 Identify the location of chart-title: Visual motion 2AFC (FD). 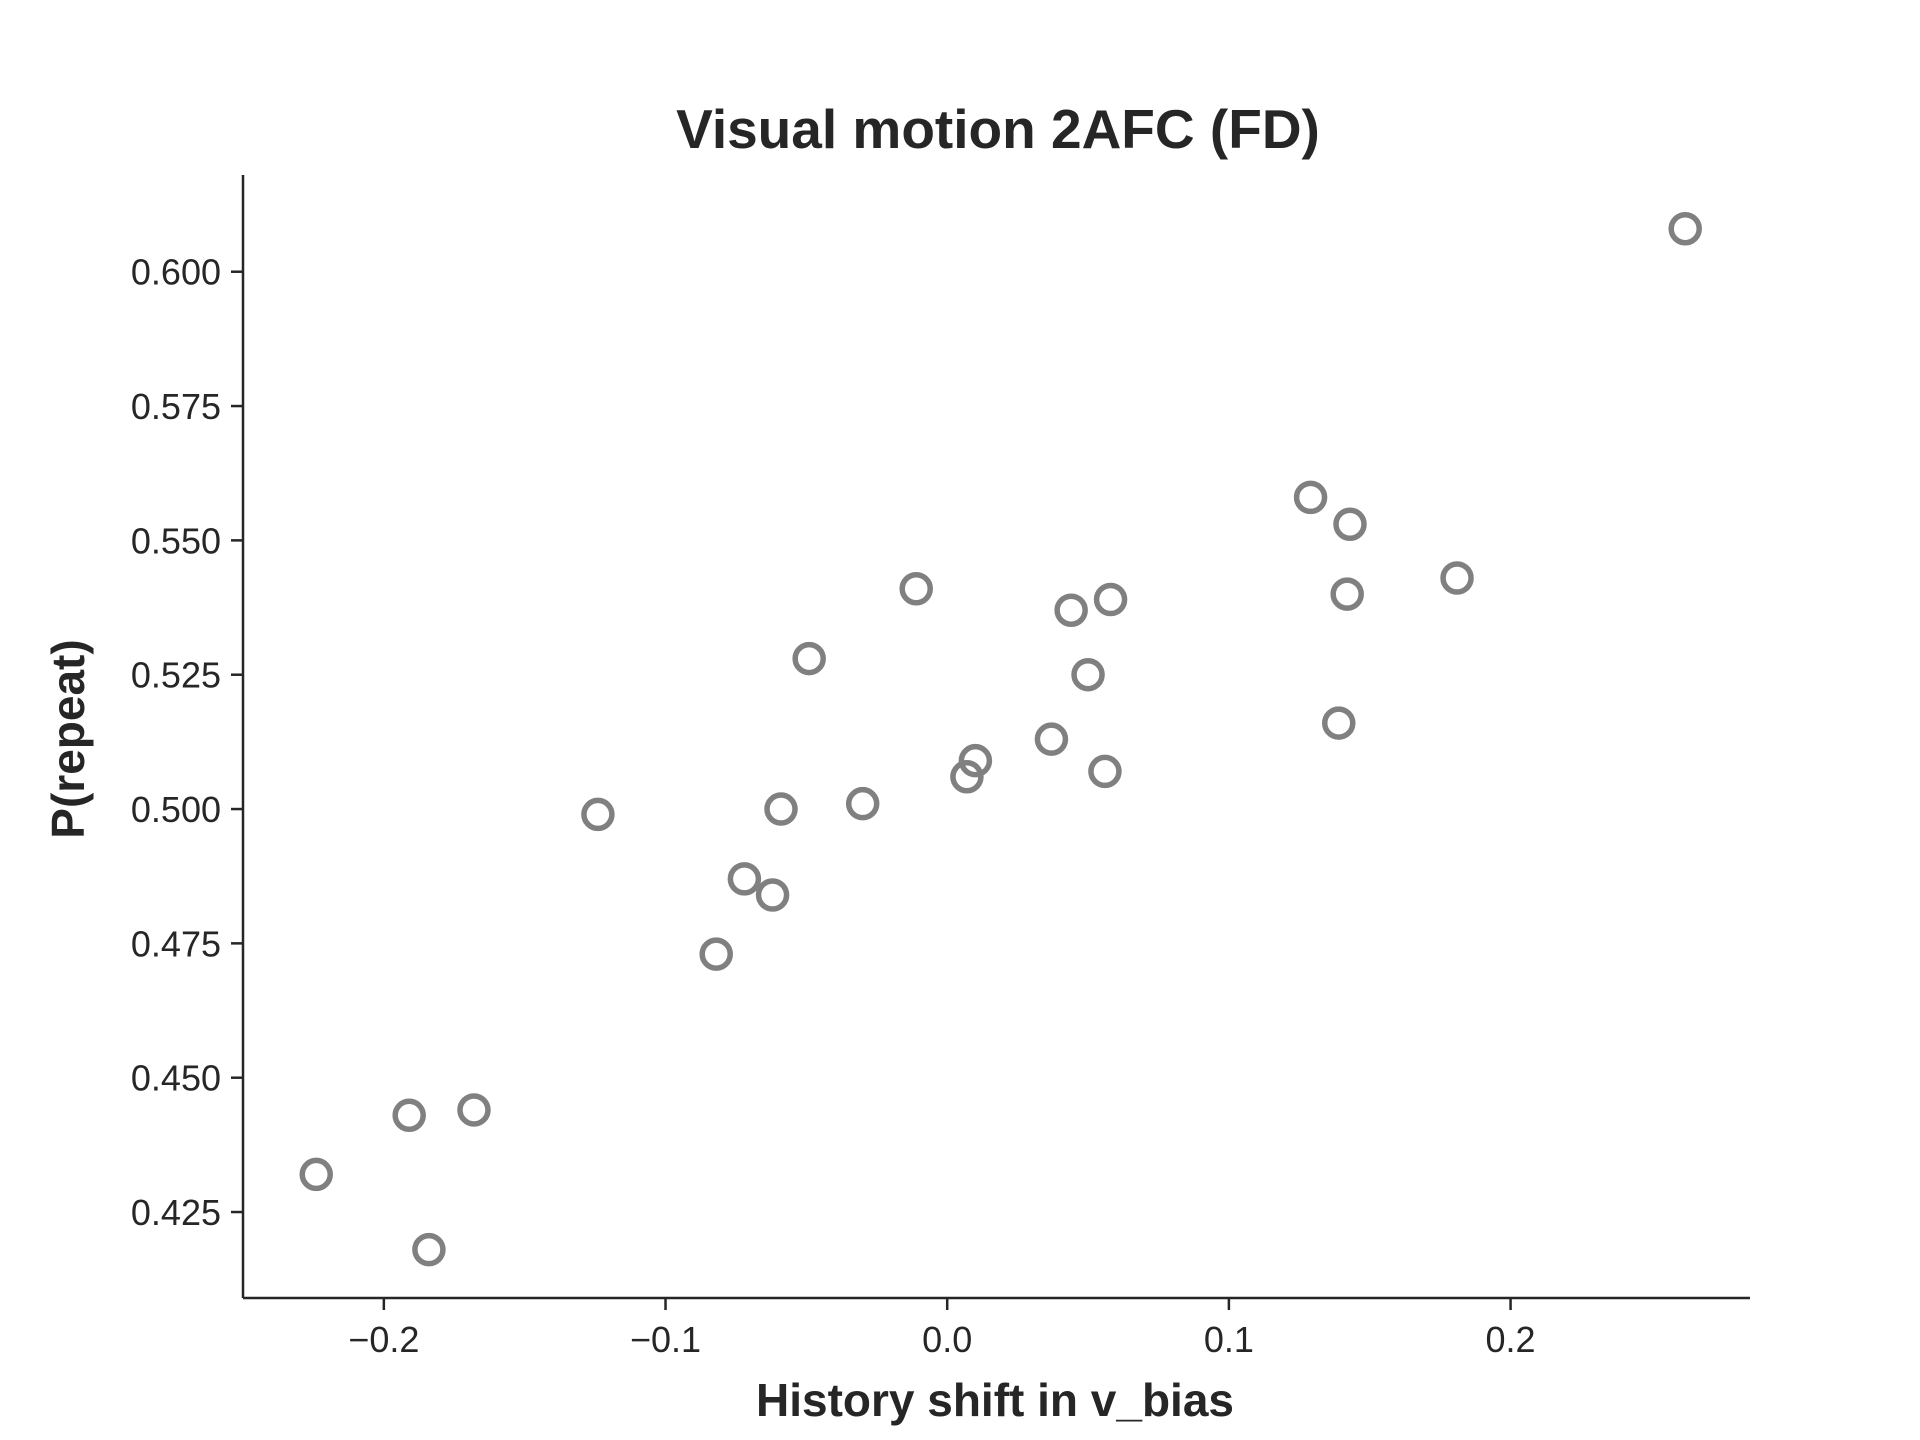
(998, 129).